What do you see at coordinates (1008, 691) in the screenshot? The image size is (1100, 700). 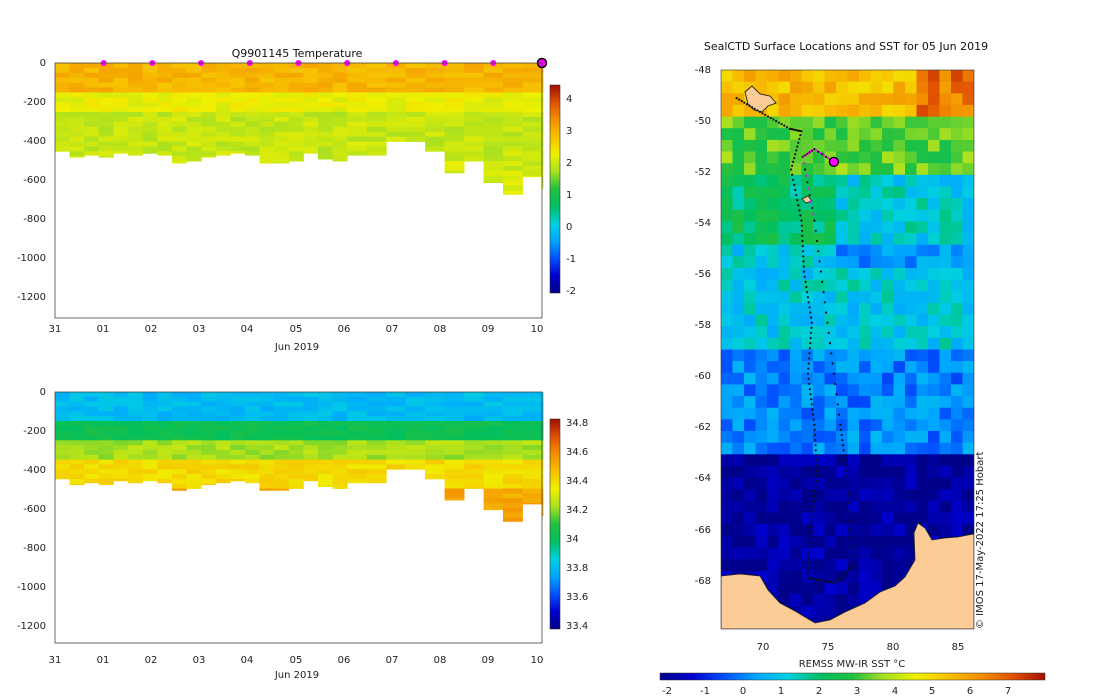 I see `sst-cbar-tick-7: 7` at bounding box center [1008, 691].